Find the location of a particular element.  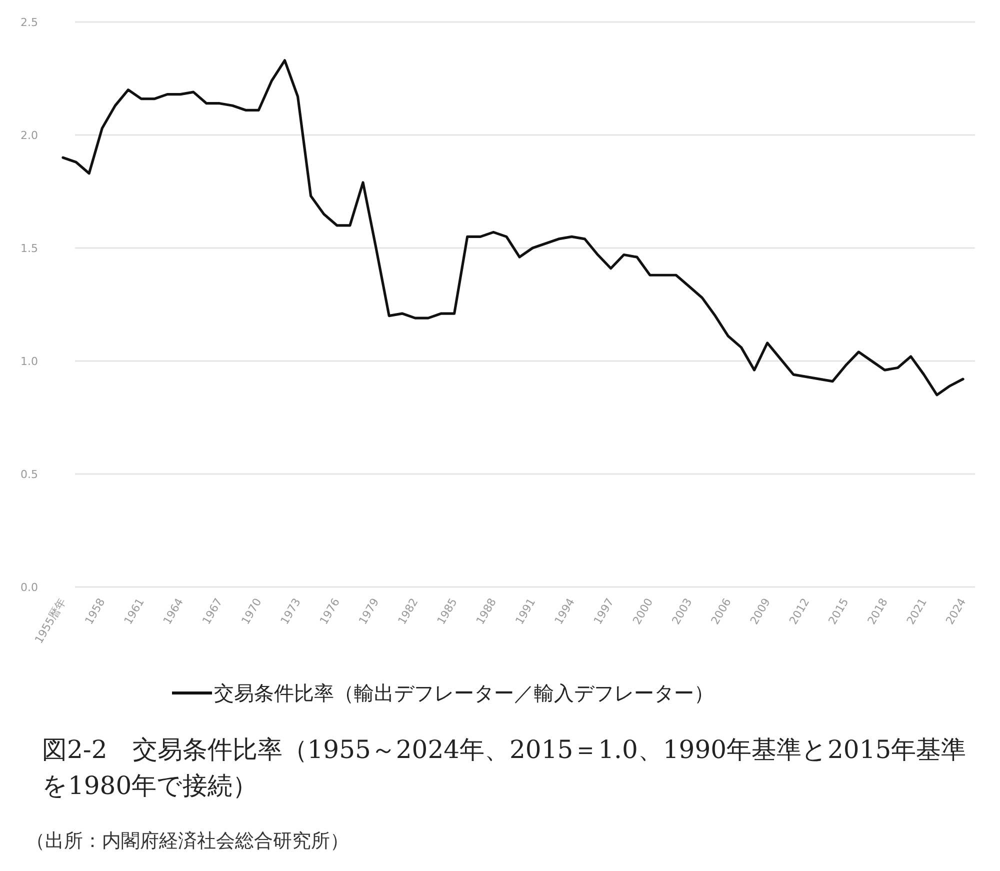

text: 図2-2 交易条件比率（1955～2024年、2015＝1.0、1990年基準と2015年基準を1980年で接続） is located at coordinates (505, 768).